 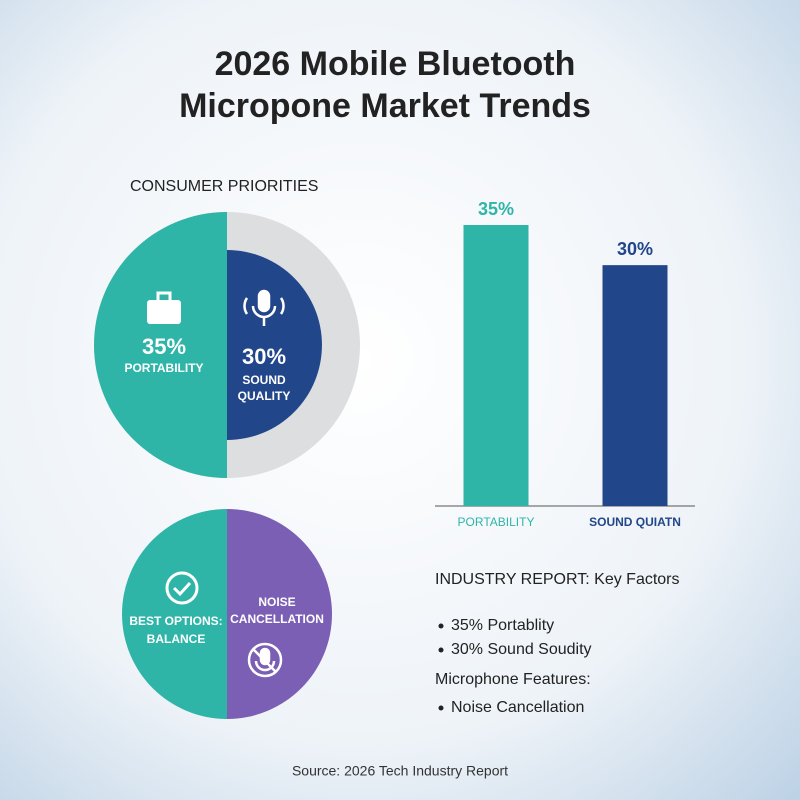 I want to click on sound-value: 30%, so click(x=264, y=356).